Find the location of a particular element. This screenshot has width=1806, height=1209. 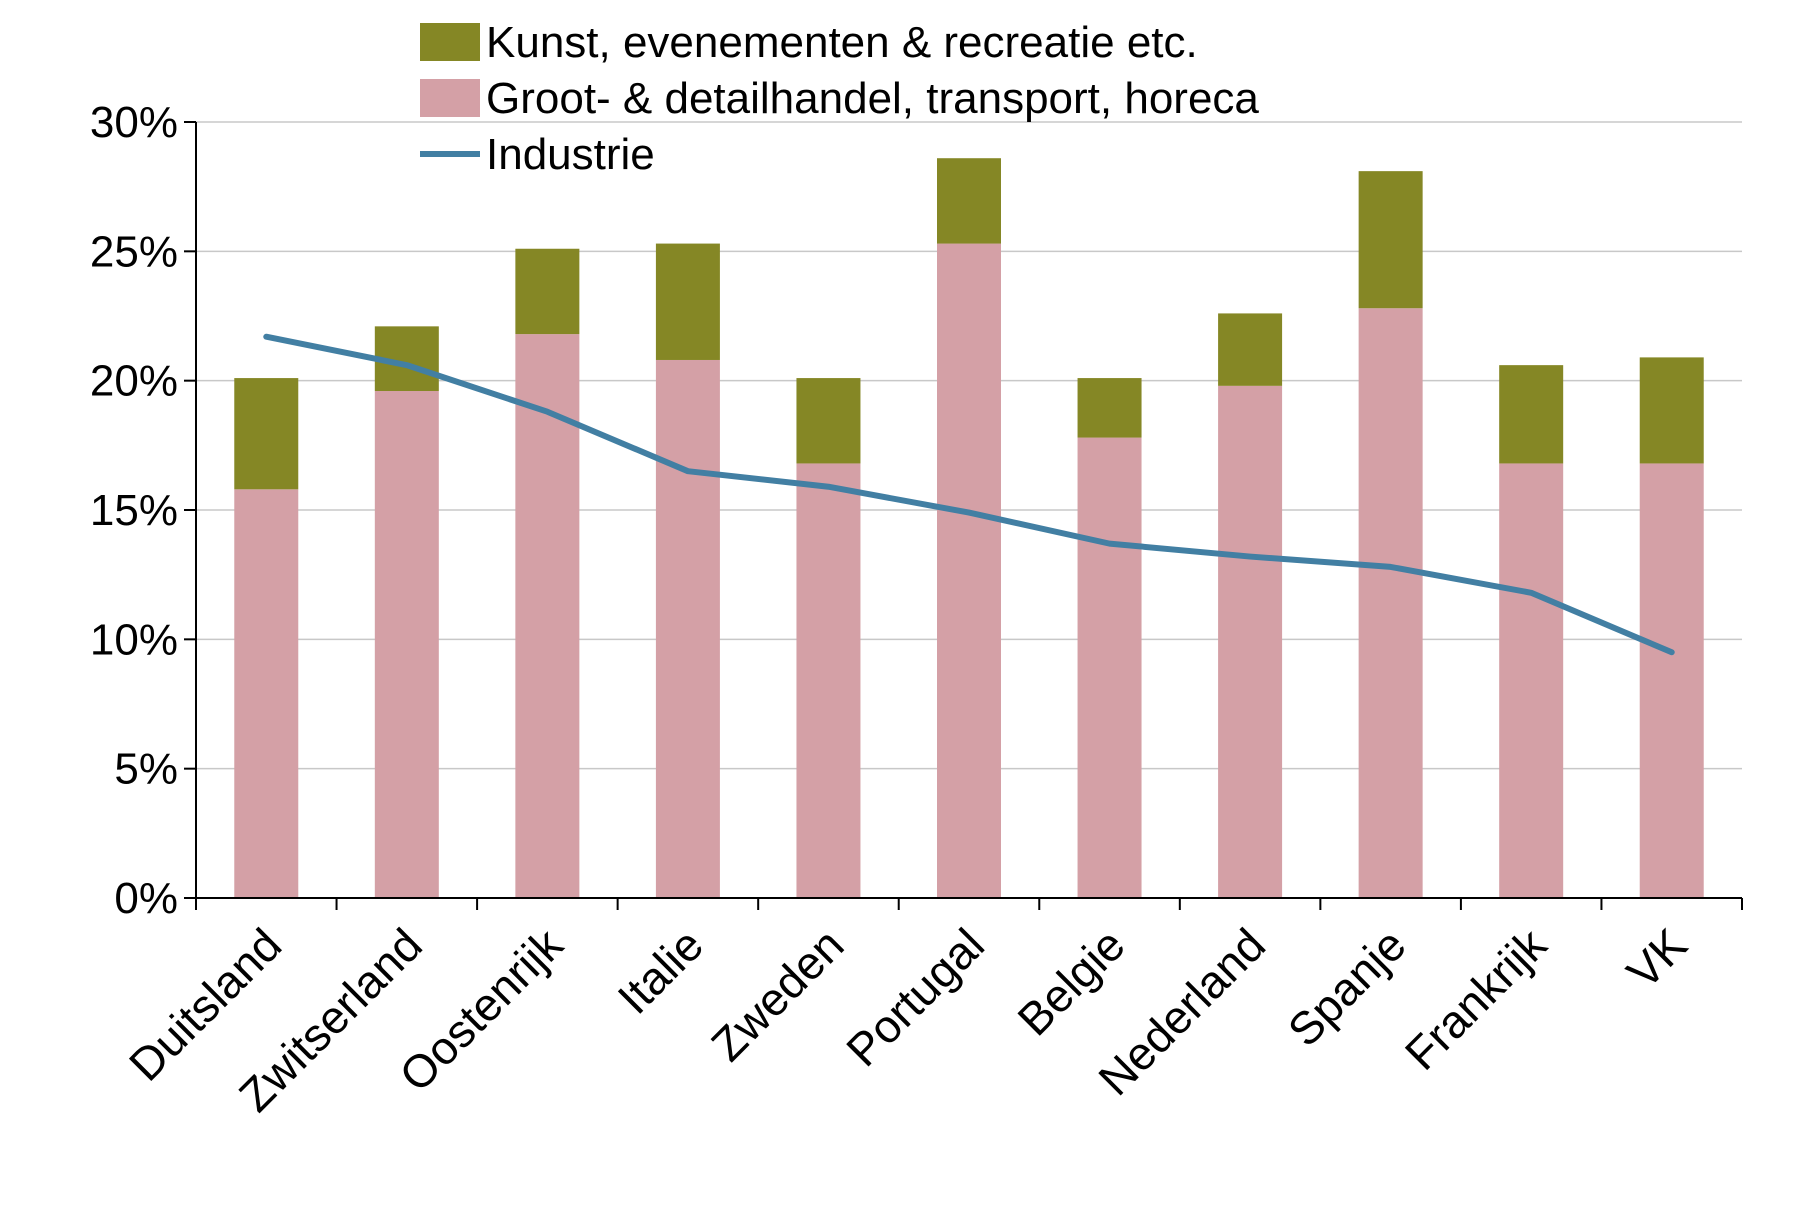

y-tick-label: 25% is located at coordinates (134, 251).